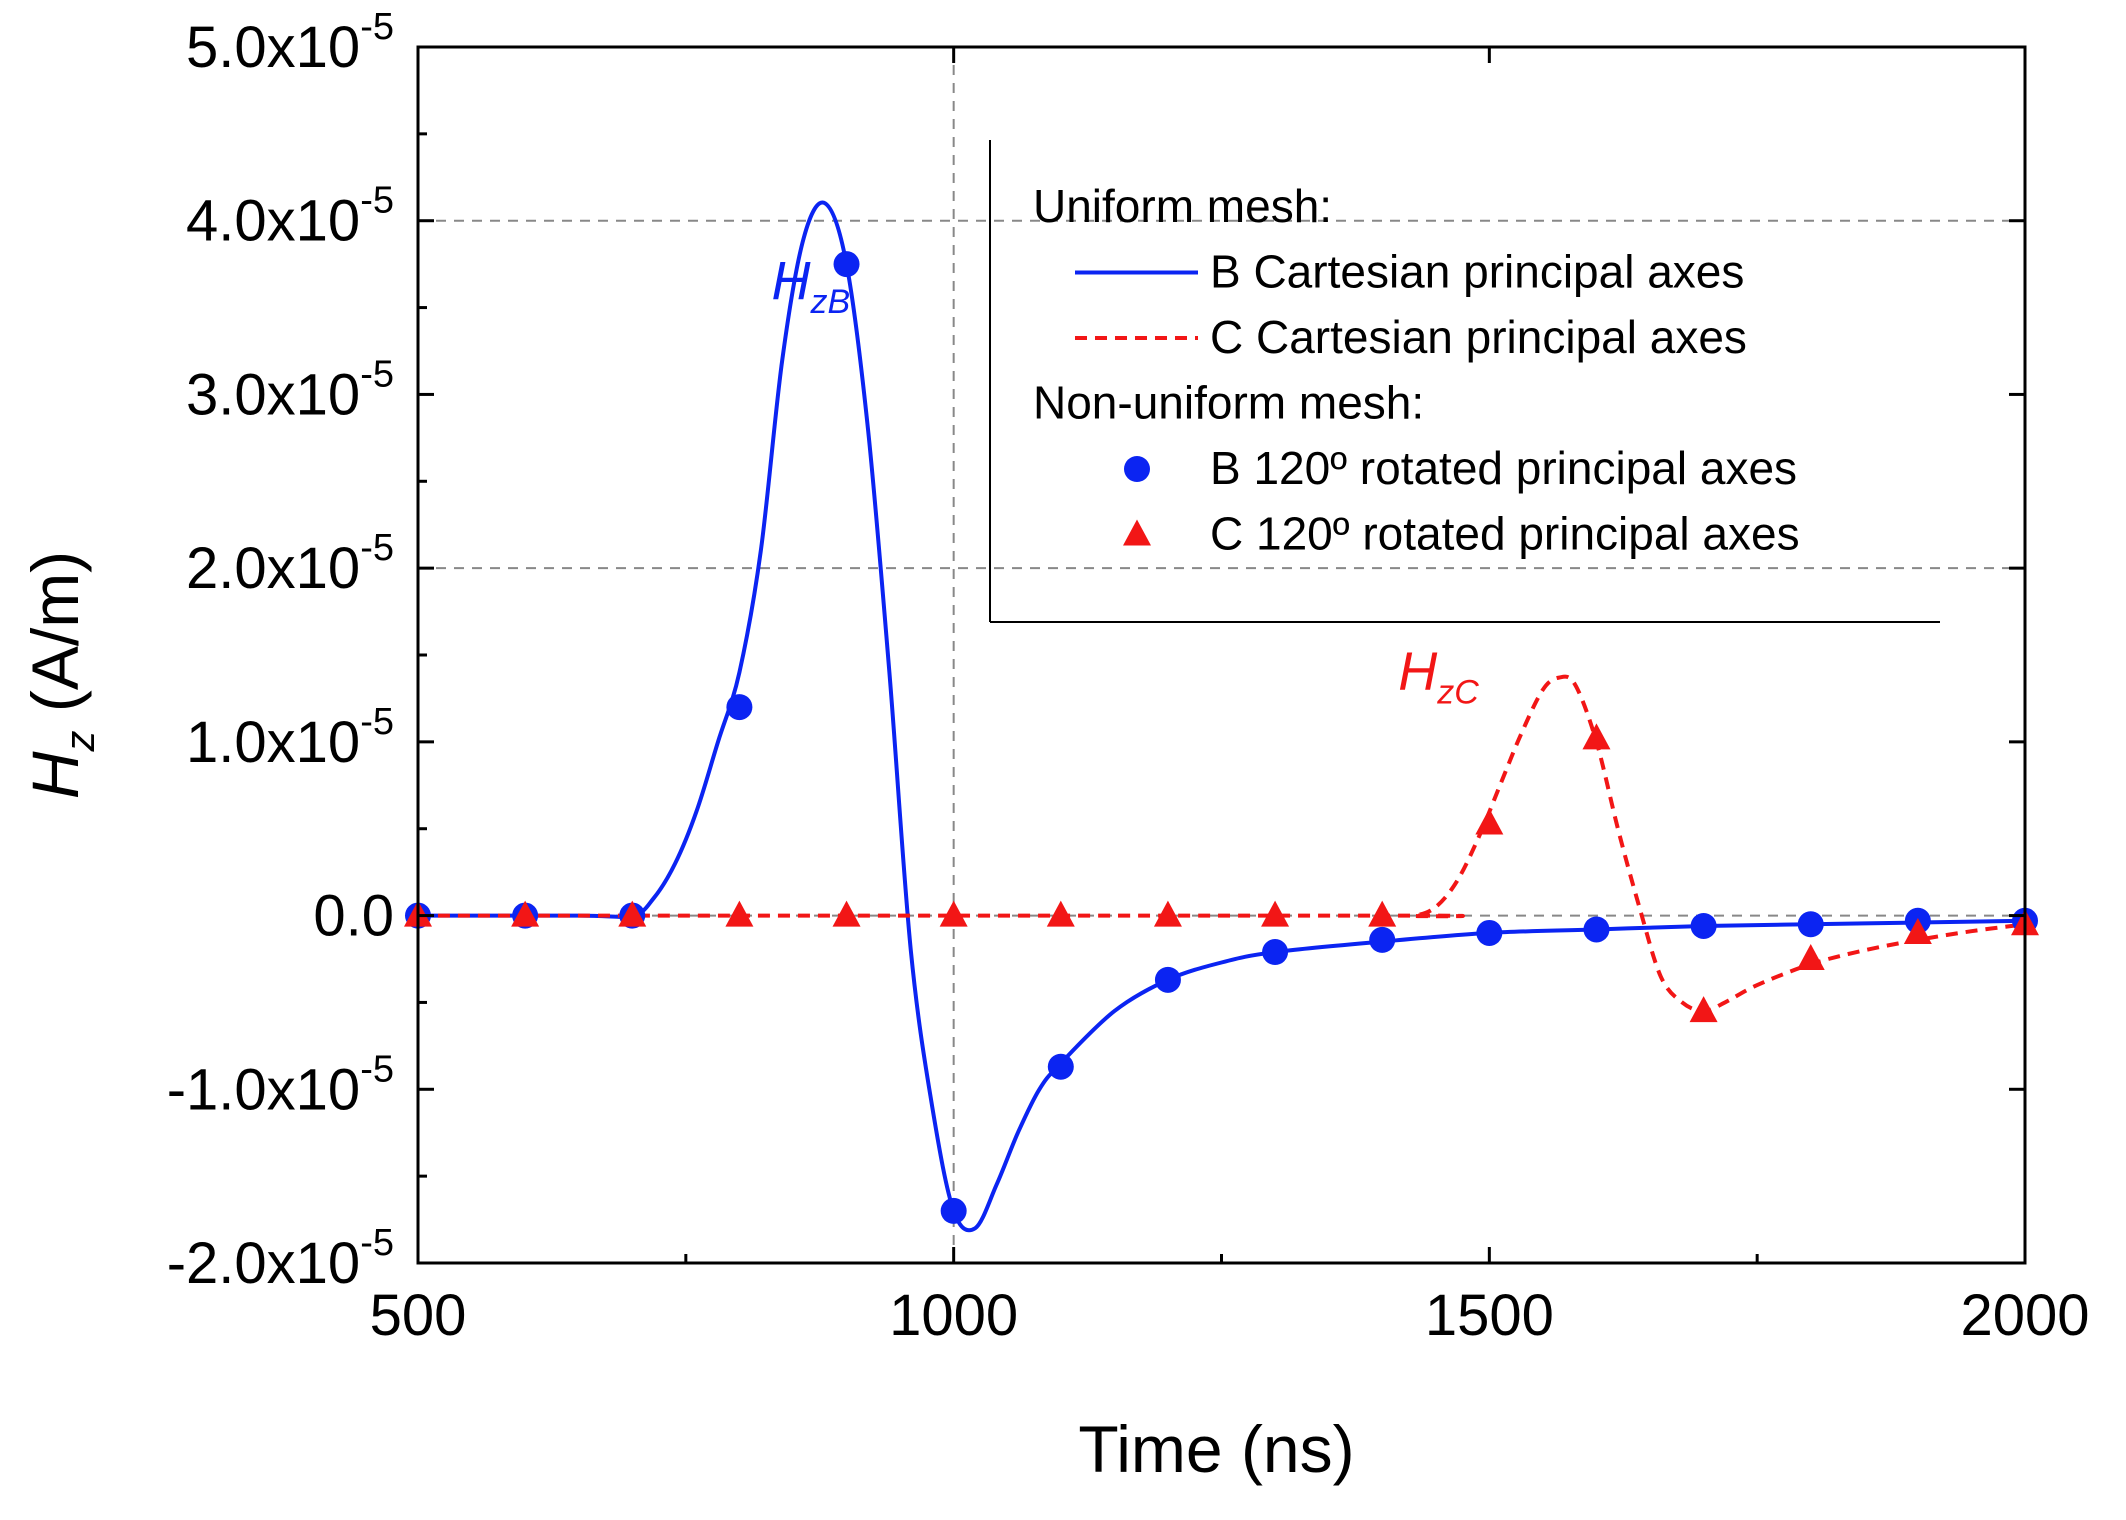  Describe the element at coordinates (273, 394) in the screenshot. I see `y-tick-mantissa: 3.0x10` at that location.